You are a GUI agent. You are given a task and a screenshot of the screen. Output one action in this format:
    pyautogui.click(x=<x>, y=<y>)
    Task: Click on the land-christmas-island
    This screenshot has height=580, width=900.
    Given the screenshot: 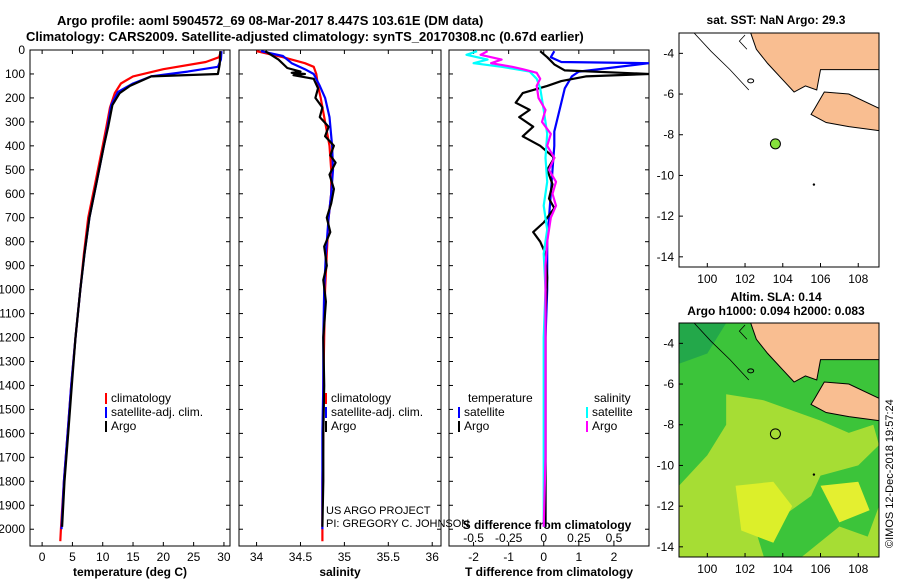 What is the action you would take?
    pyautogui.click(x=814, y=474)
    